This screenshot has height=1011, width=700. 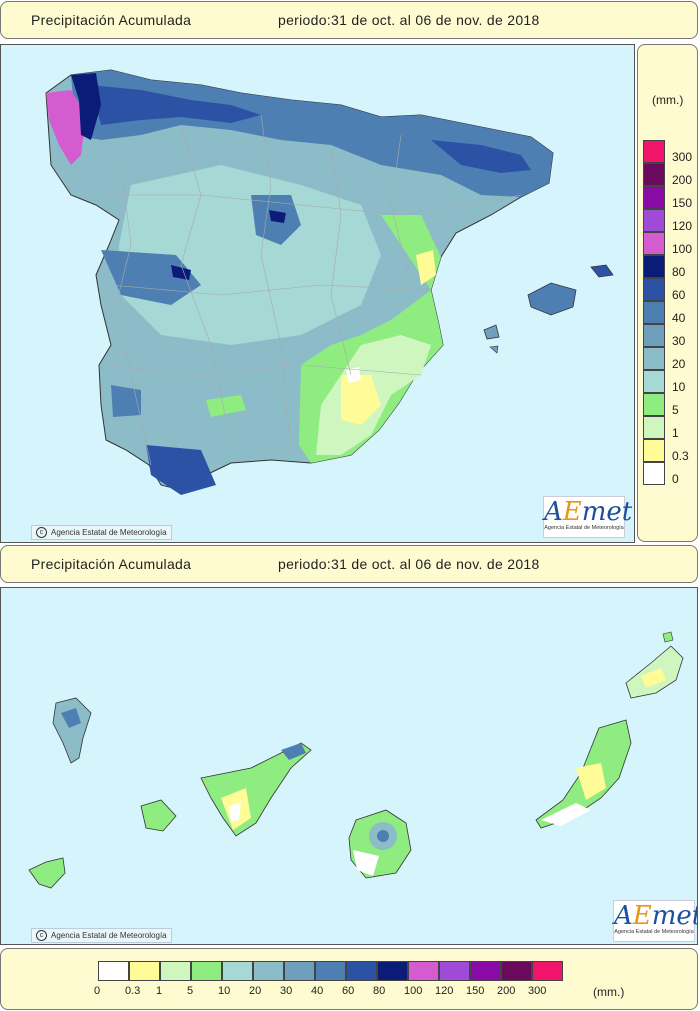 What do you see at coordinates (250, 255) in the screenshot?
I see `central-mid` at bounding box center [250, 255].